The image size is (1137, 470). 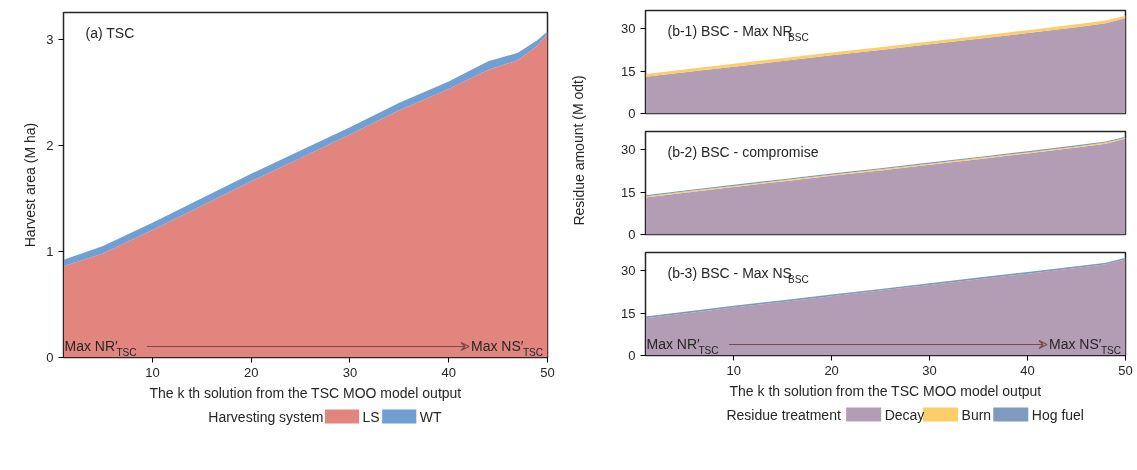 What do you see at coordinates (30, 185) in the screenshot?
I see `y-axis-title: Harvest area (M ha)` at bounding box center [30, 185].